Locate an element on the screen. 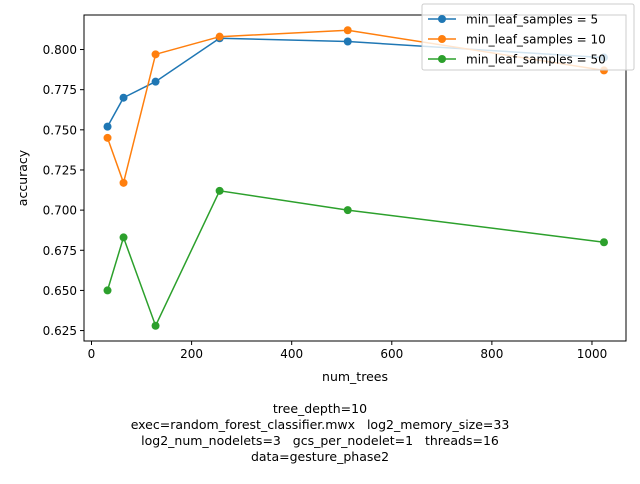 The image size is (640, 484). x-tick-label: 0 is located at coordinates (92, 354).